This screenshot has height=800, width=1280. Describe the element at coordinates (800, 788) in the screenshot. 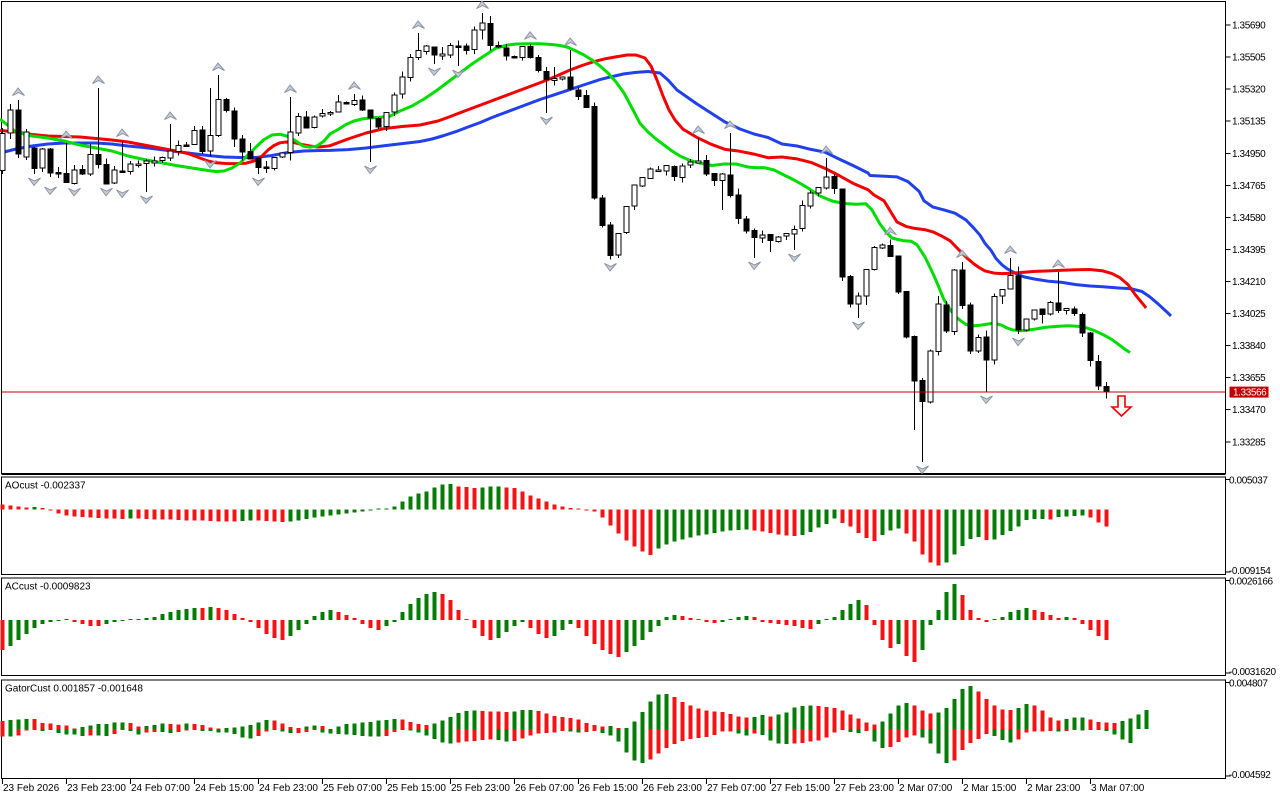

I see `svg-text: 27 Feb 15:00` at that location.